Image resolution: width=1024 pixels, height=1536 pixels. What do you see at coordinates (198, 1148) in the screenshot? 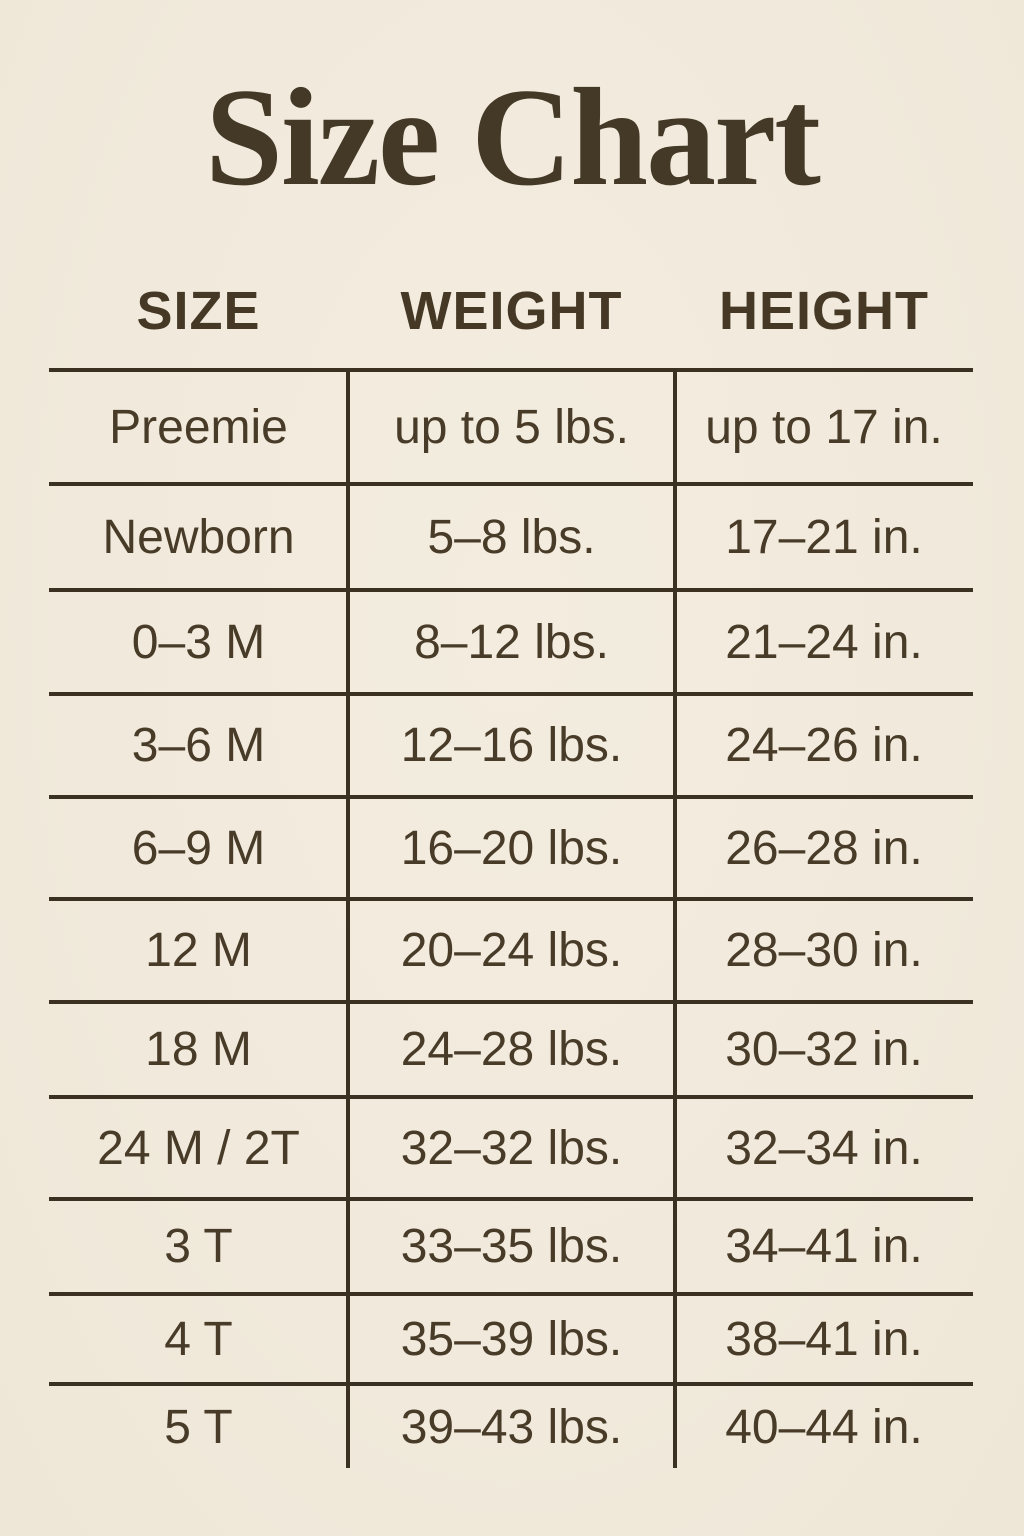
I see `size-cell: 24 M / 2T` at bounding box center [198, 1148].